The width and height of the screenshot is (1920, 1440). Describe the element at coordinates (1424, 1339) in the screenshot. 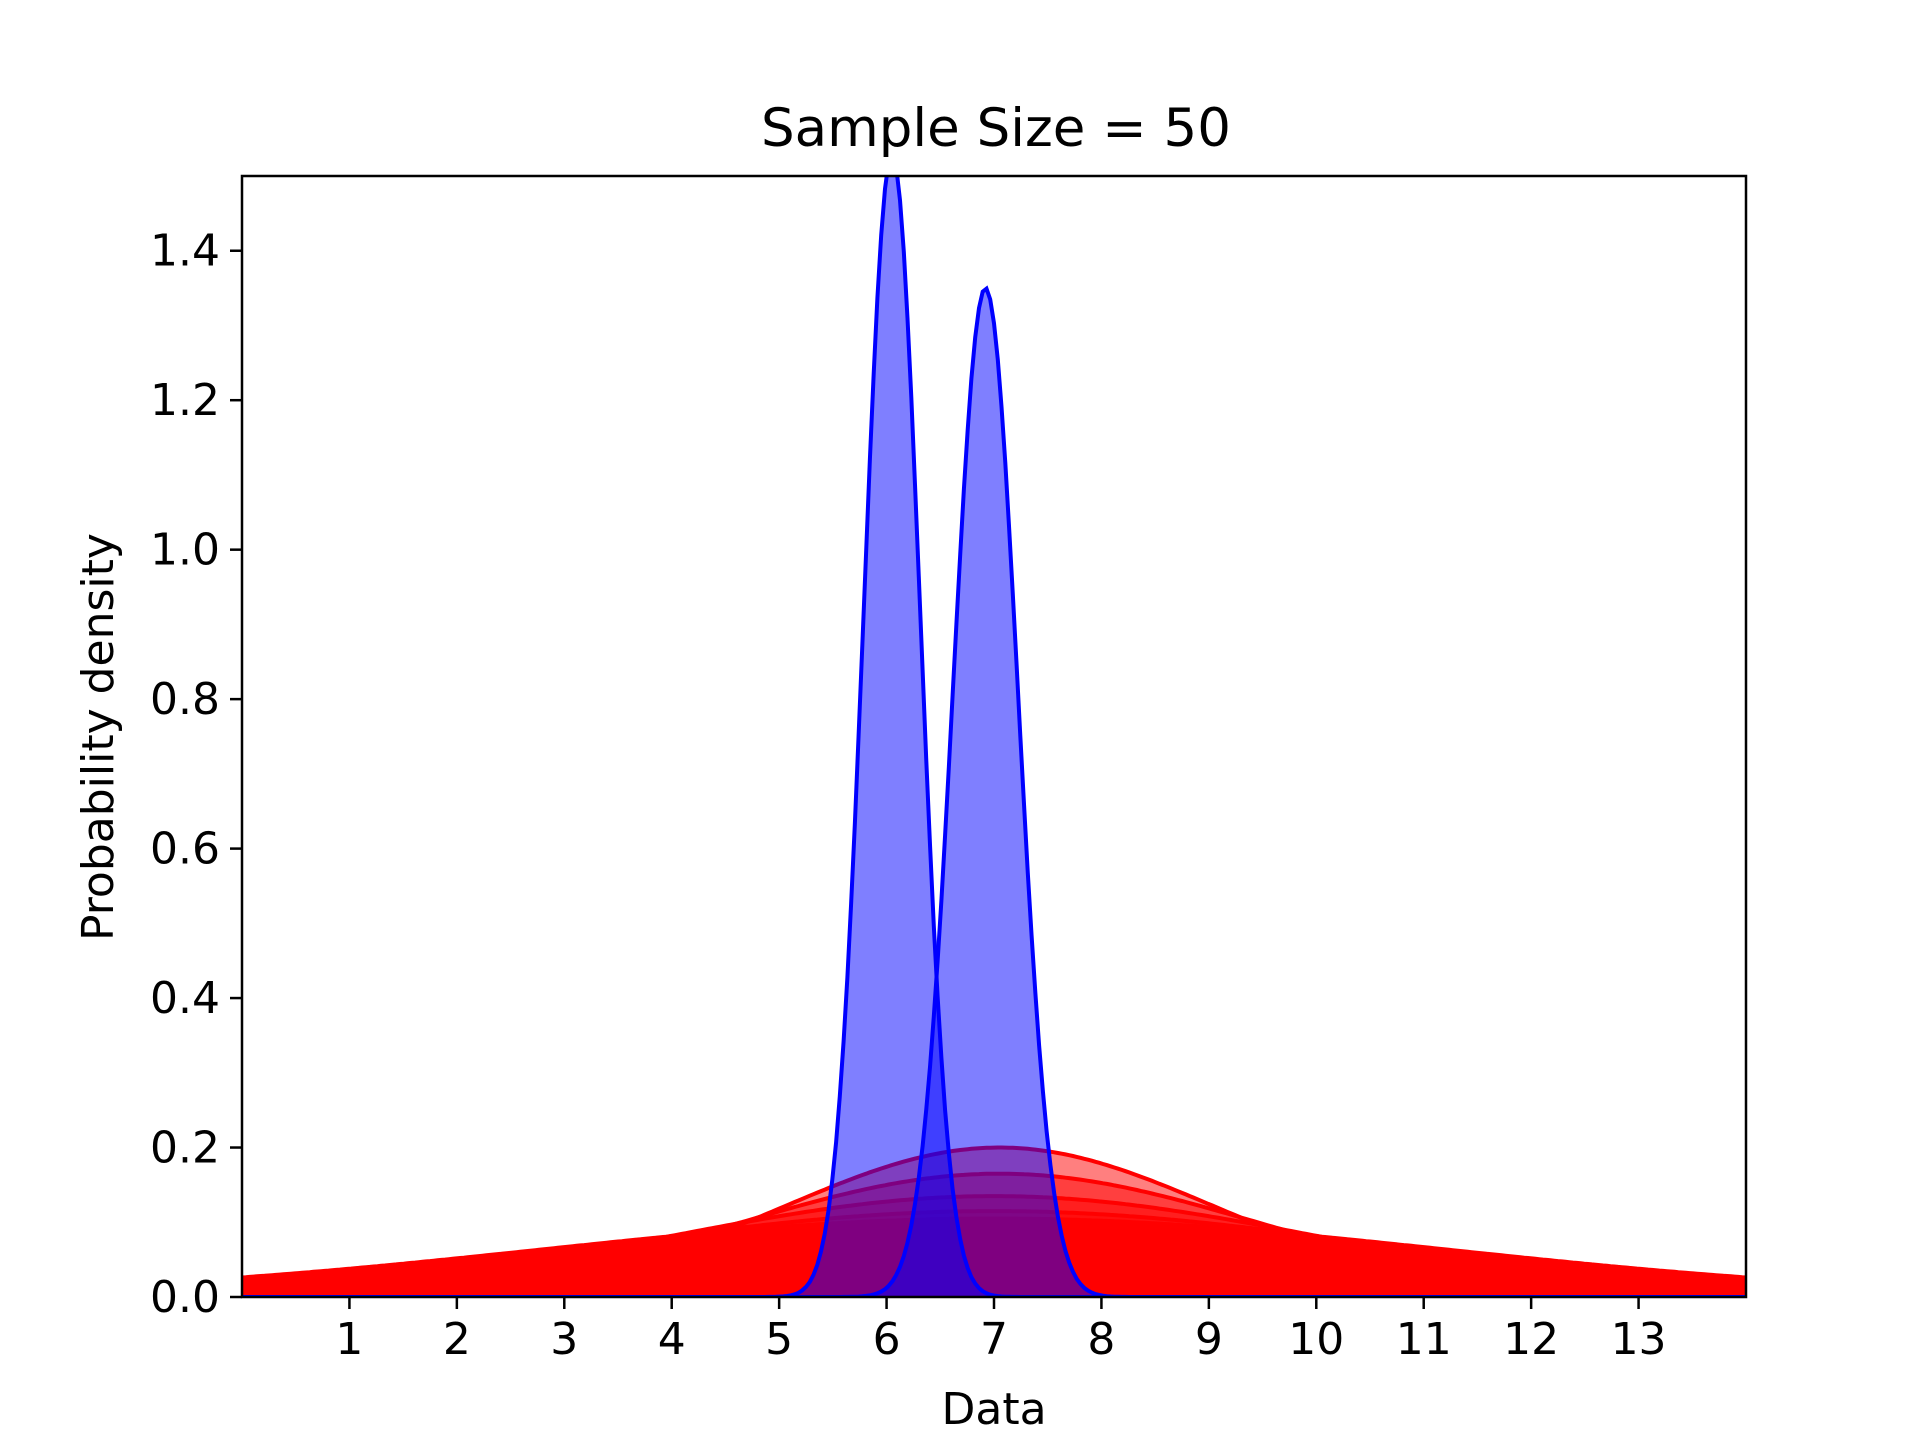

I see `x-tick-label-11: 11` at that location.